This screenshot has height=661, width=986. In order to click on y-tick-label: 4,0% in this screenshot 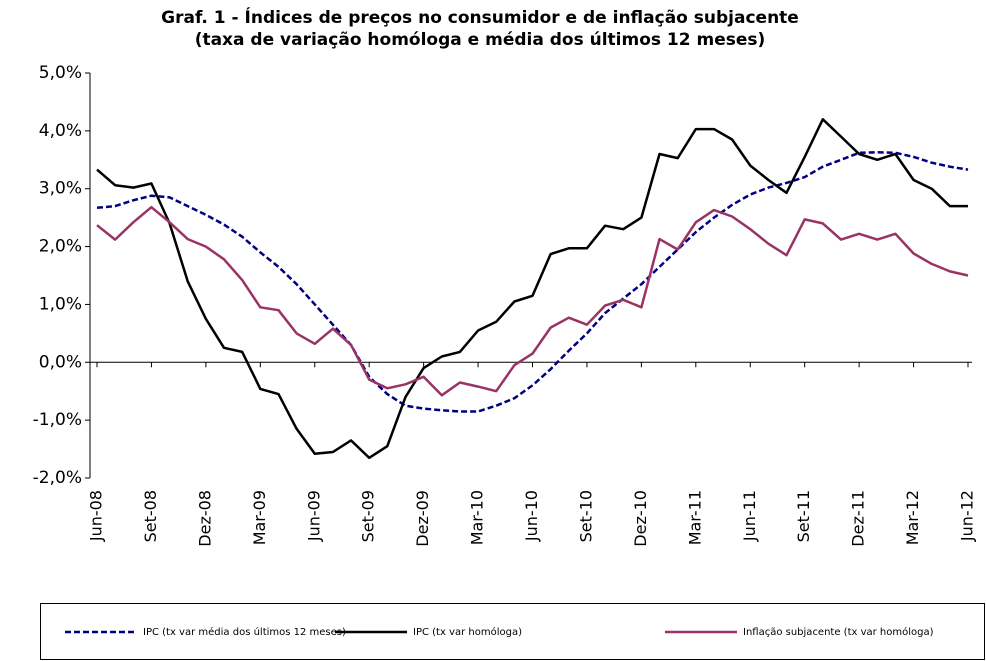, I will do `click(60, 131)`.